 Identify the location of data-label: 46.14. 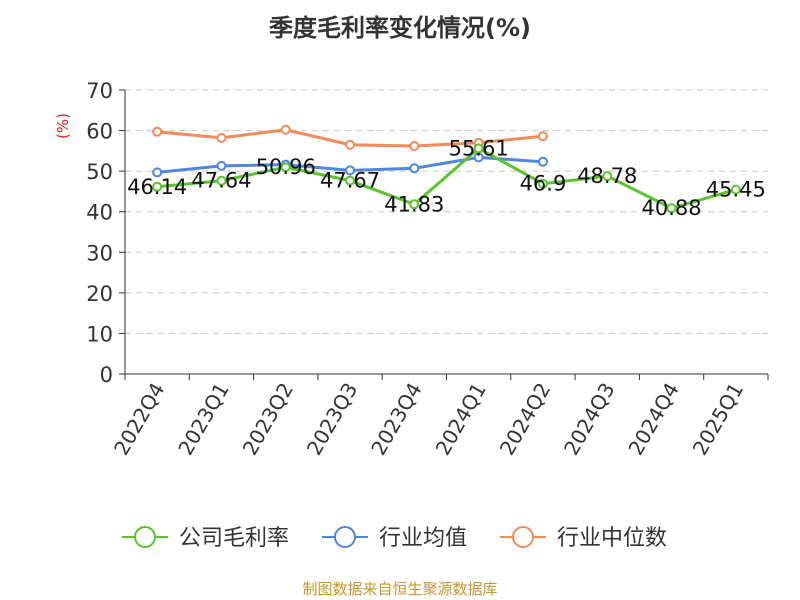
(157, 187).